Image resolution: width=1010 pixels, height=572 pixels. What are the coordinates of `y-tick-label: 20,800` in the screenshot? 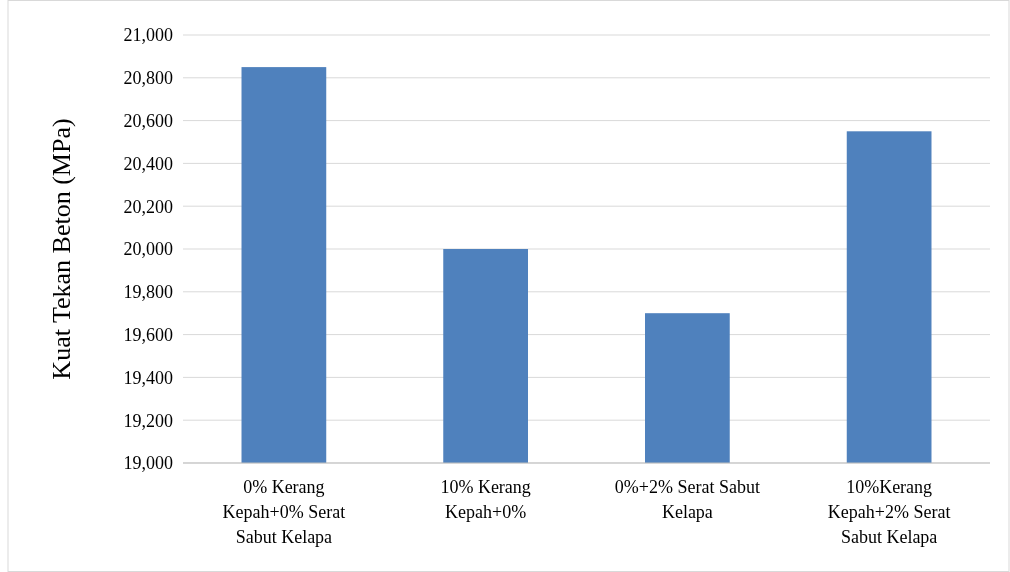 It's located at (148, 78).